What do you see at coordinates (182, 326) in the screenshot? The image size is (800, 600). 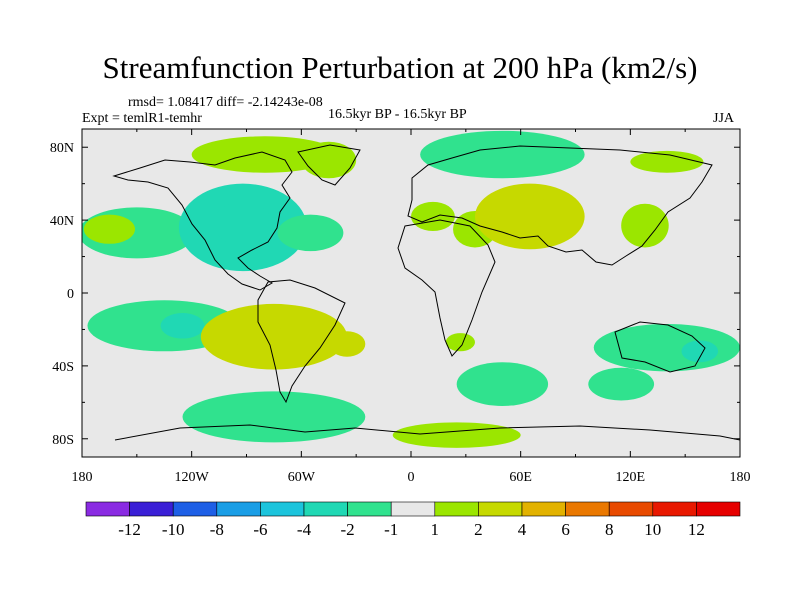 I see `region-south-pacific-core` at bounding box center [182, 326].